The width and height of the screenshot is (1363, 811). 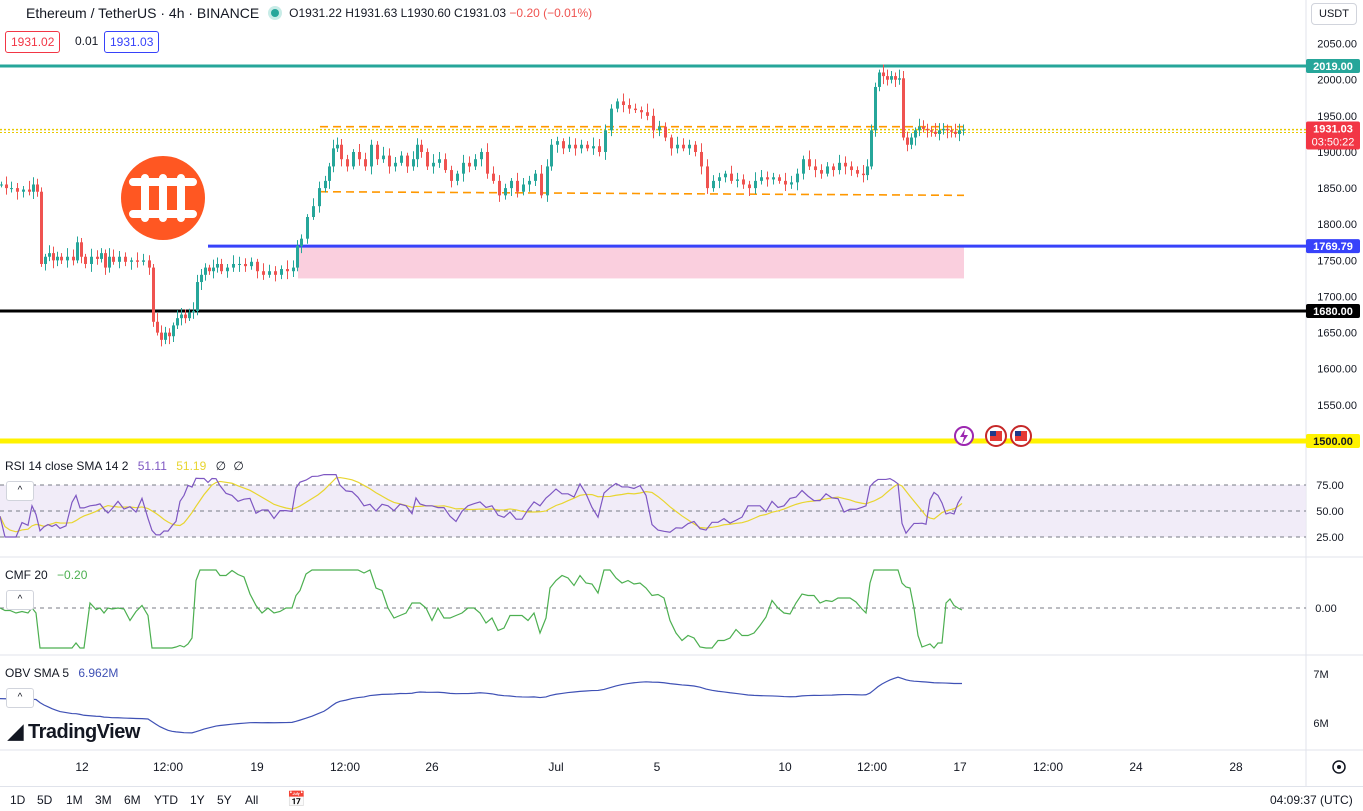 I want to click on rsi-tick-label: 75.00, so click(x=1330, y=486).